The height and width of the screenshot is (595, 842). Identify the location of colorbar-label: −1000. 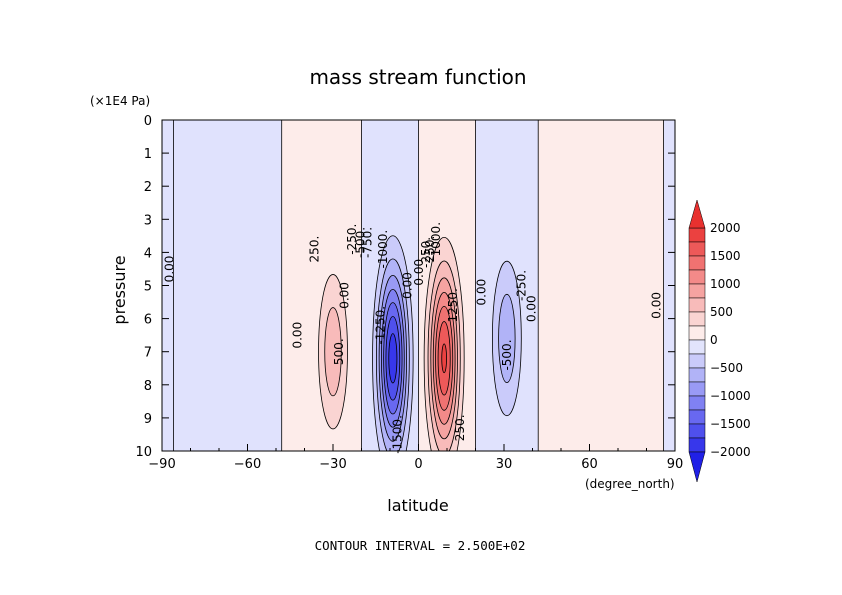
(730, 396).